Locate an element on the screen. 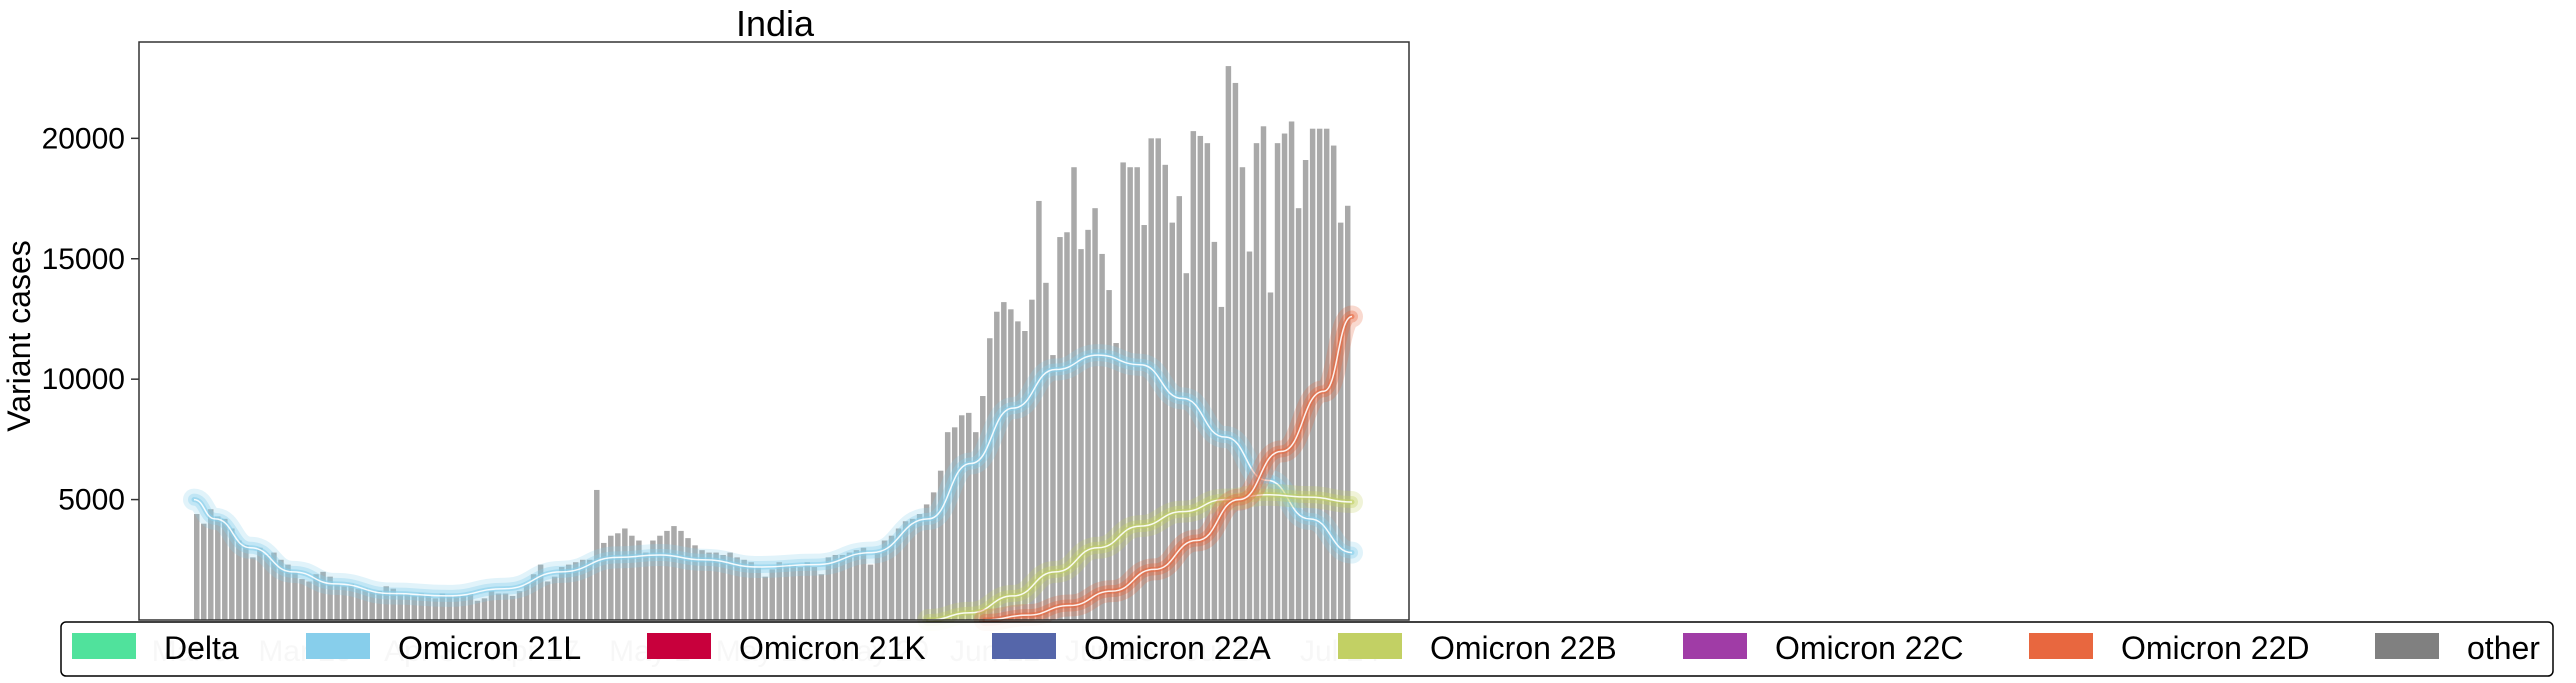 Image resolution: width=2576 pixels, height=683 pixels. legend-label: Omicron 22B is located at coordinates (1523, 648).